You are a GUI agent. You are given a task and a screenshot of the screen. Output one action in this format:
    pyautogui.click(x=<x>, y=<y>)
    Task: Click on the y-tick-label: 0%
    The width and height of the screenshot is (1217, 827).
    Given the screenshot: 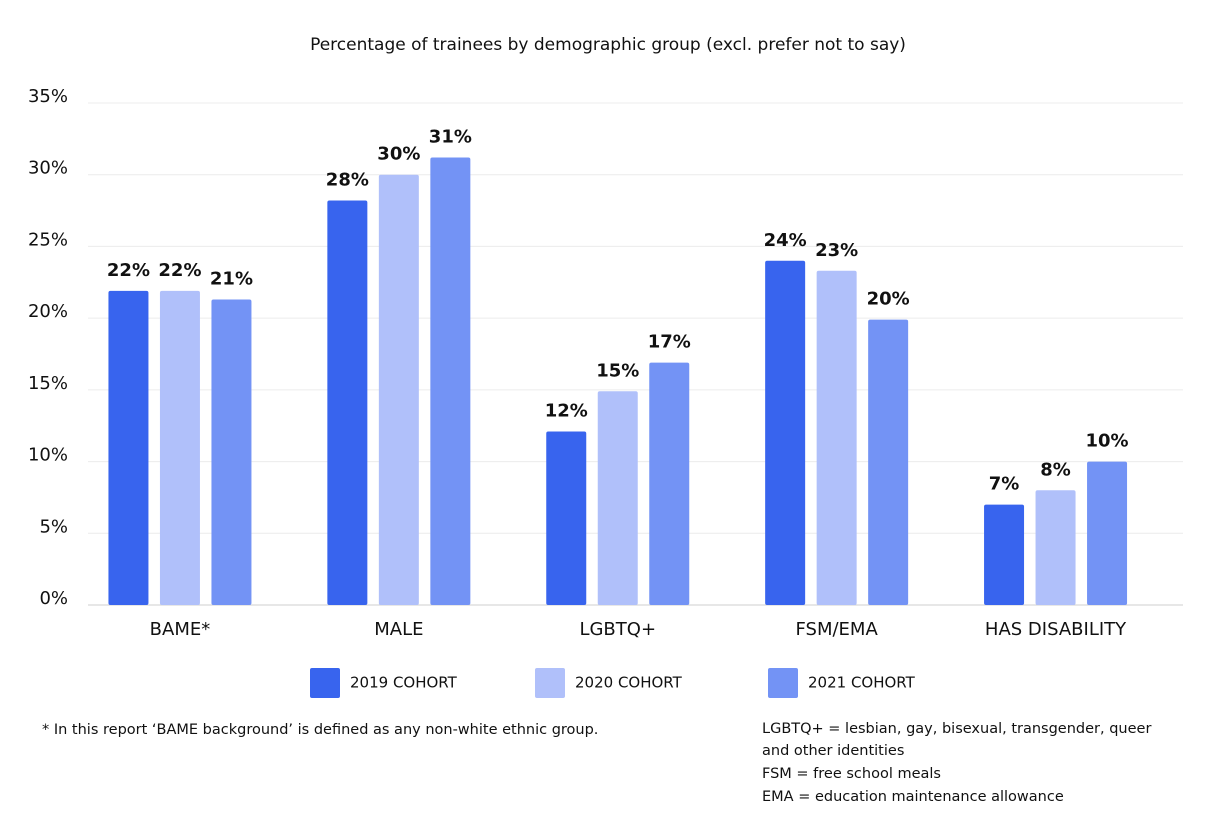 What is the action you would take?
    pyautogui.click(x=53, y=598)
    